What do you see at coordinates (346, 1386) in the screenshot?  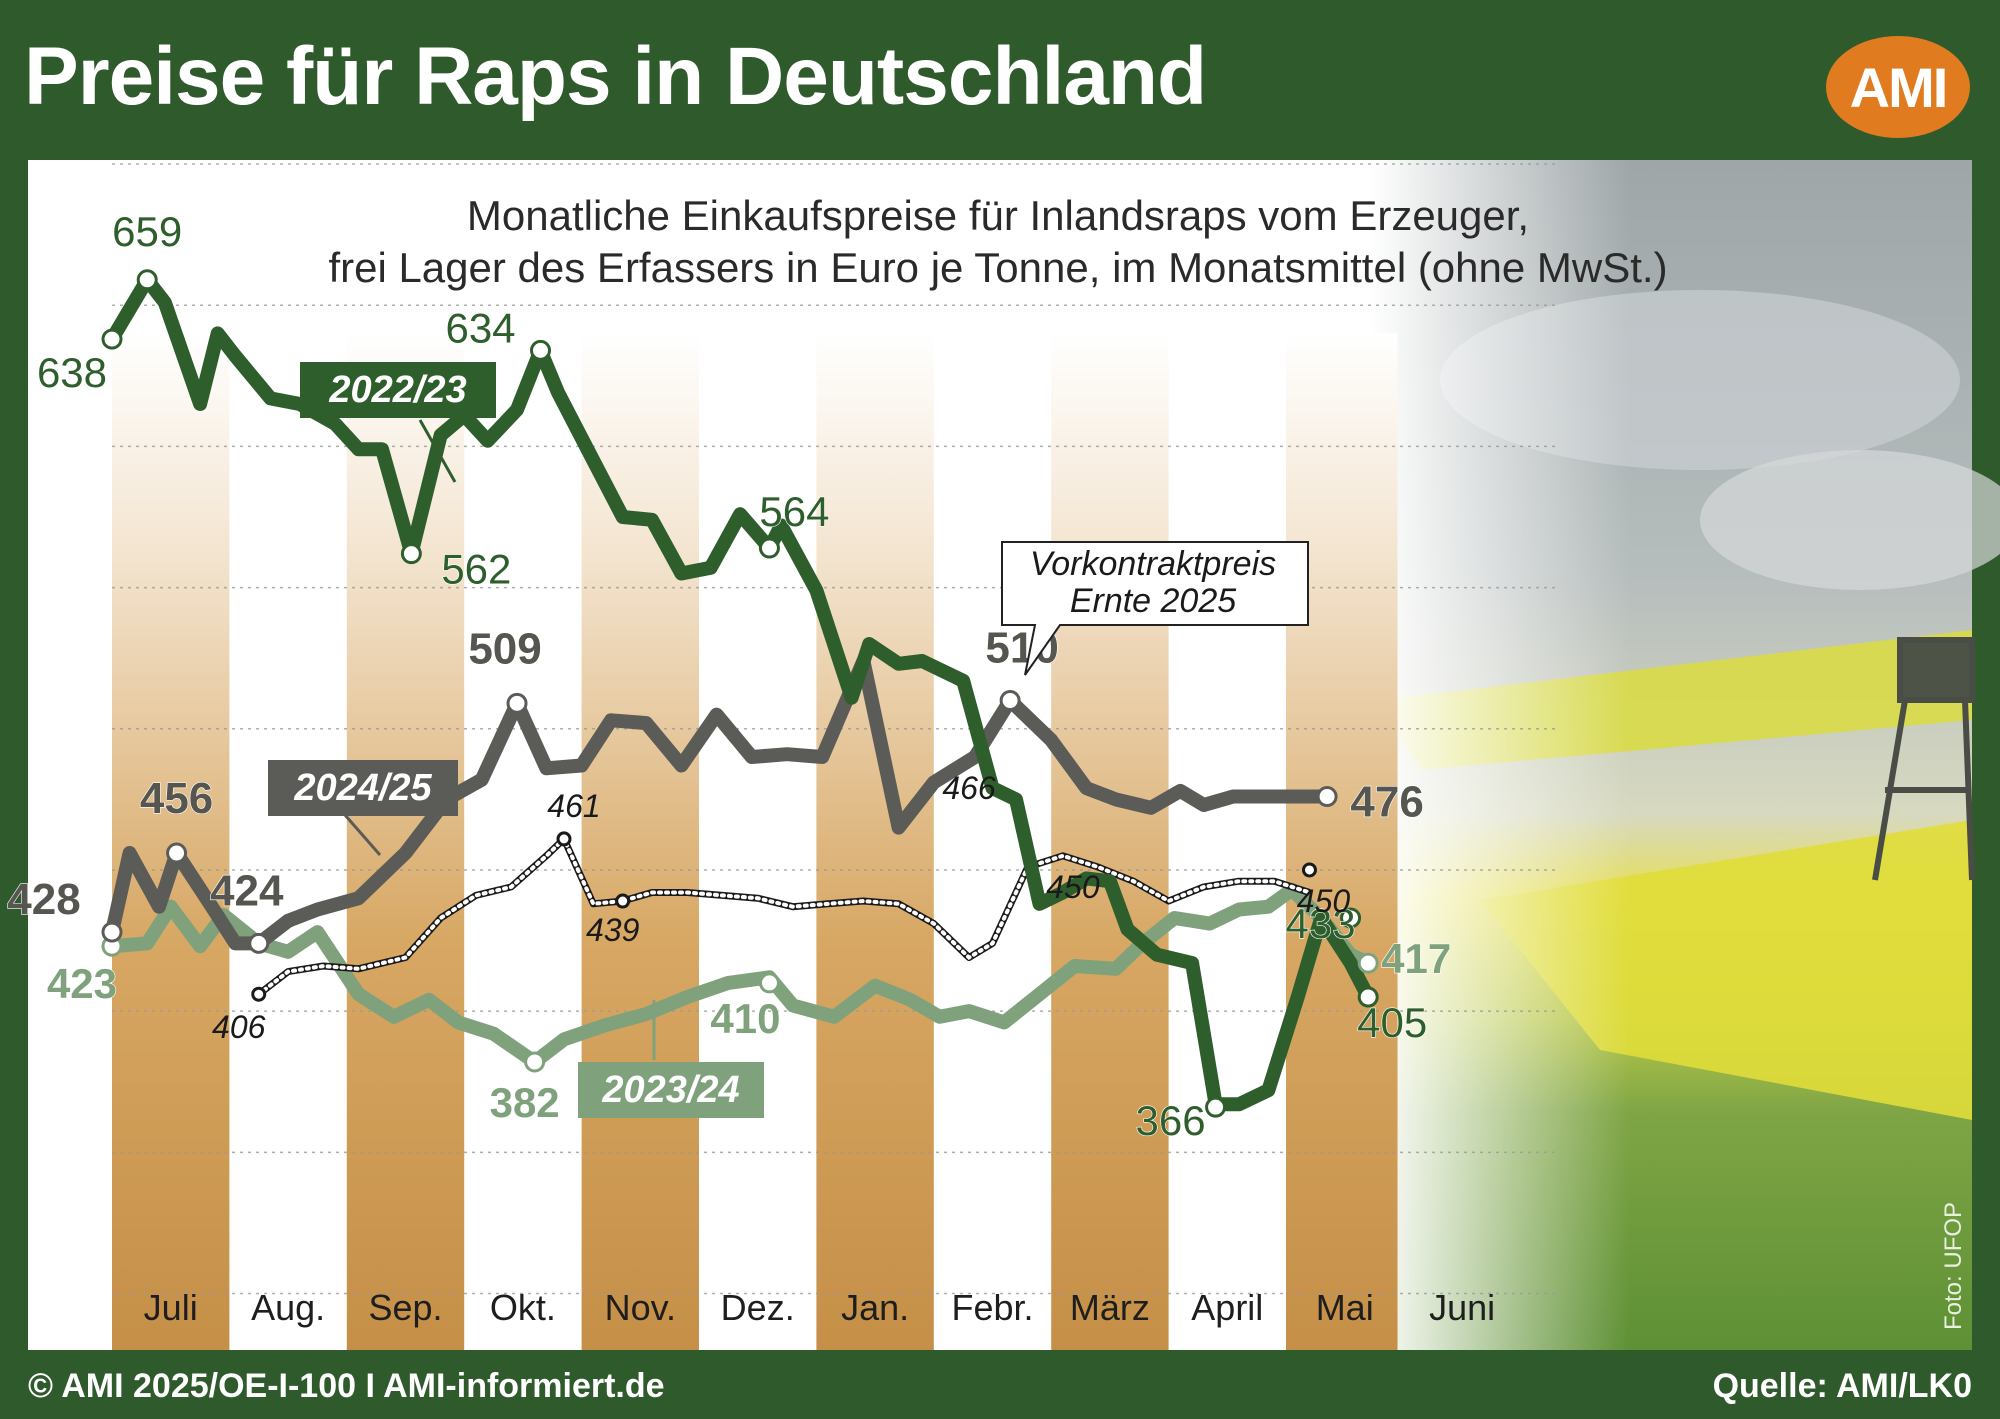 I see `footer-copyright: © AMI 2025/OE-I-100 I AMI-informiert.de` at bounding box center [346, 1386].